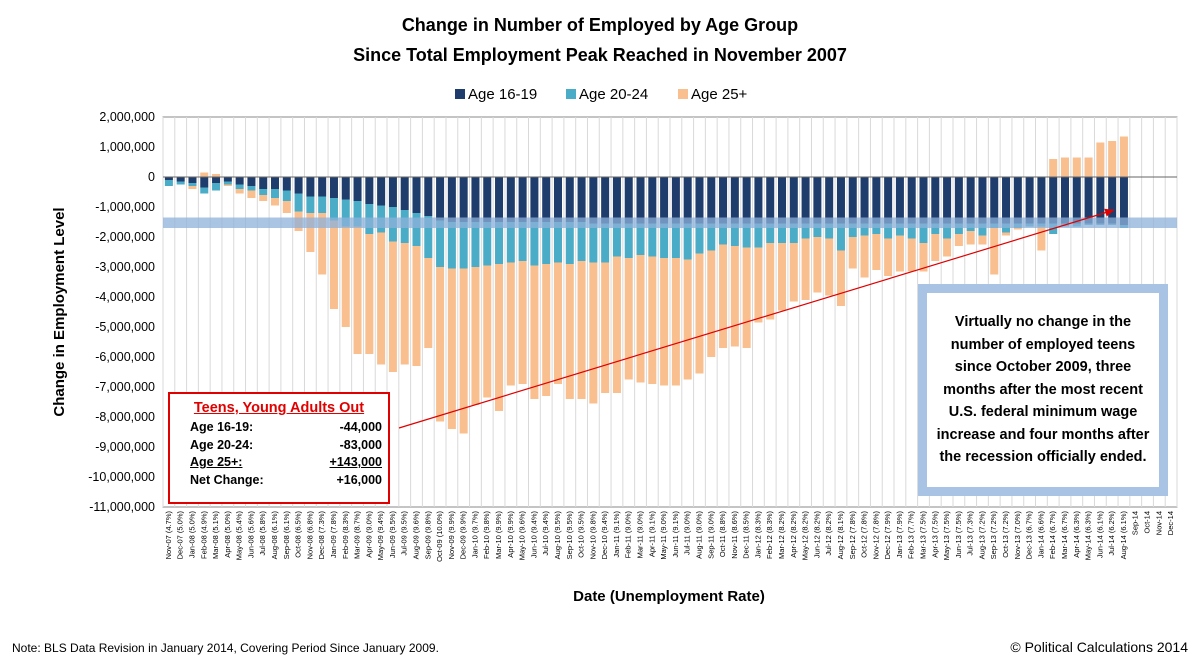  I want to click on y-tick-label: -3,000,000, so click(125, 267).